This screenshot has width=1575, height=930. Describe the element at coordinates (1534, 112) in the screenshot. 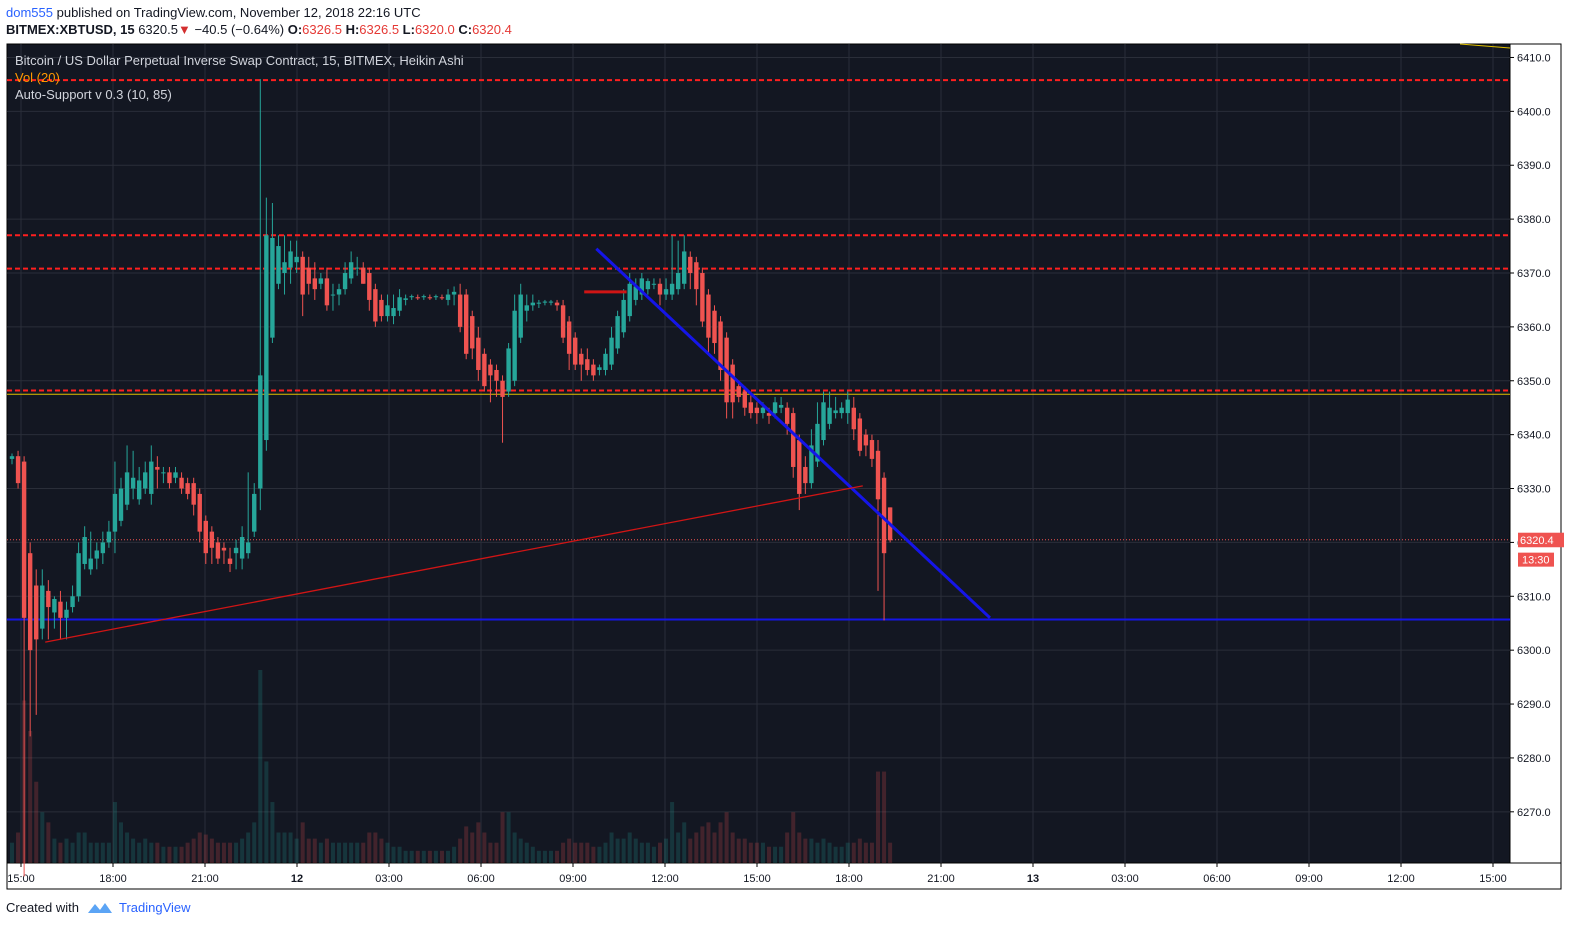

I see `y-tick-label: 6400.0` at that location.